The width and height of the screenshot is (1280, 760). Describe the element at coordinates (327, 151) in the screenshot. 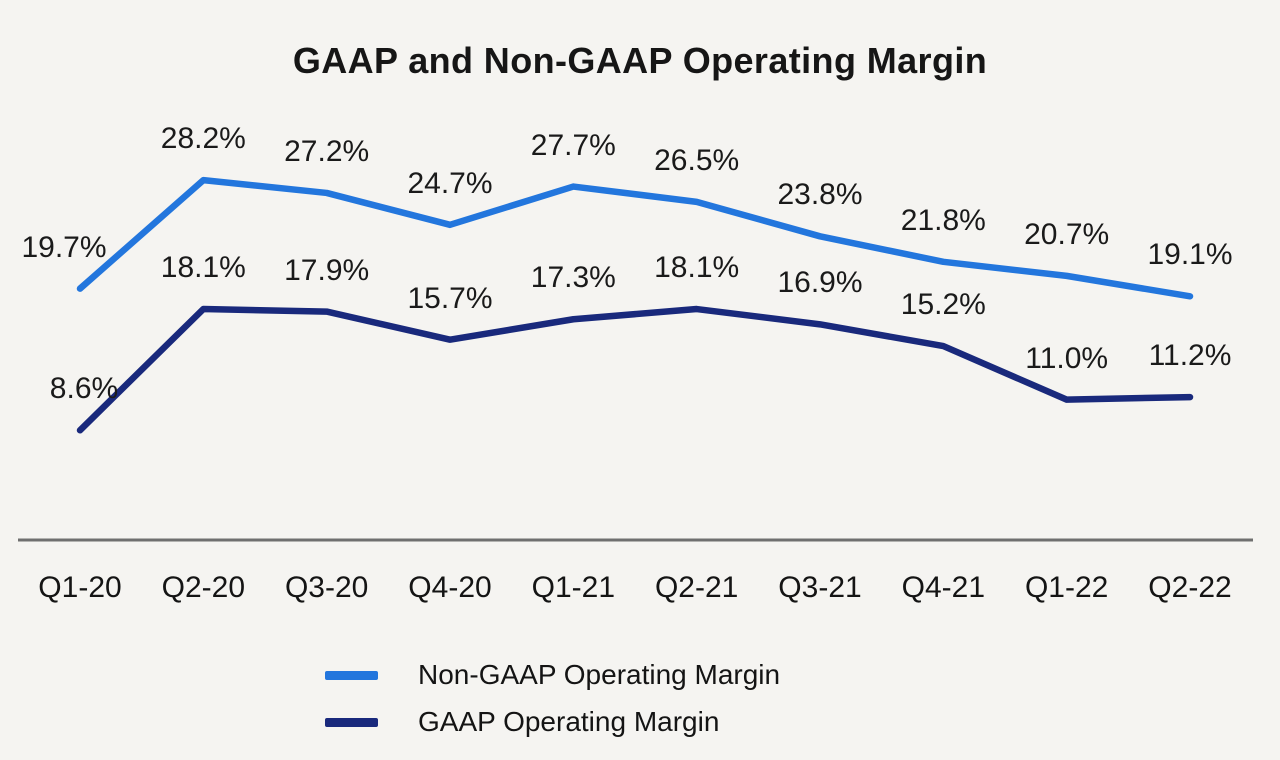

I see `value-label: 27.2%` at that location.